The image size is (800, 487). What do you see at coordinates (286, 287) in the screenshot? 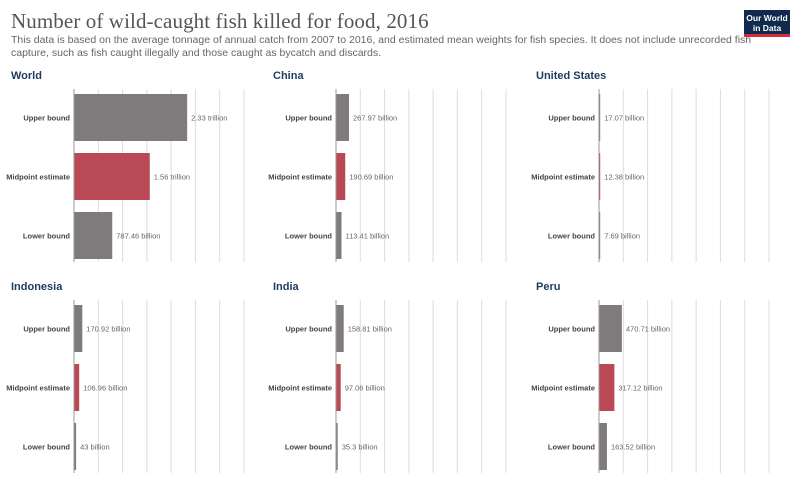
I see `panel-title: India` at bounding box center [286, 287].